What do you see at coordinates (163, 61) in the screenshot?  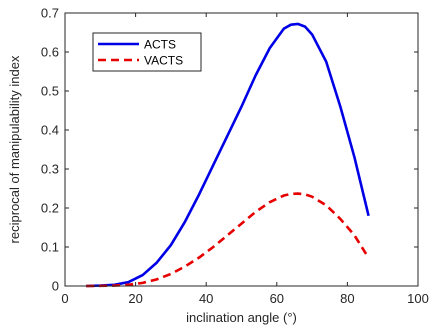 I see `legend-label-vacts: VACTS` at bounding box center [163, 61].